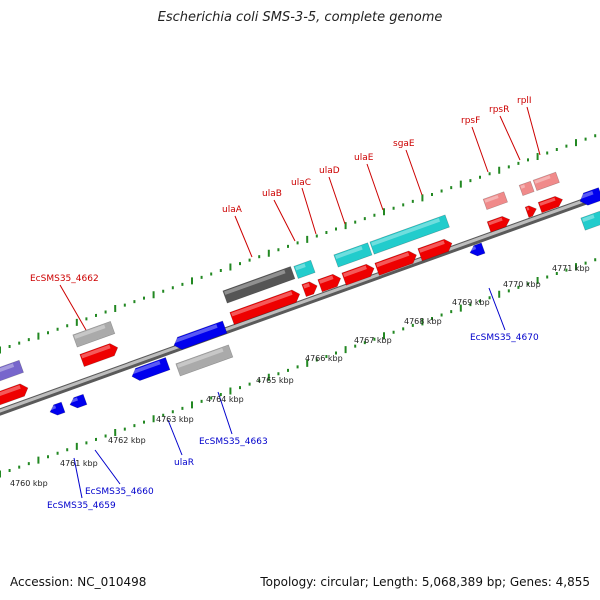  Describe the element at coordinates (29, 483) in the screenshot. I see `scale-label: 4760 kbp` at that location.